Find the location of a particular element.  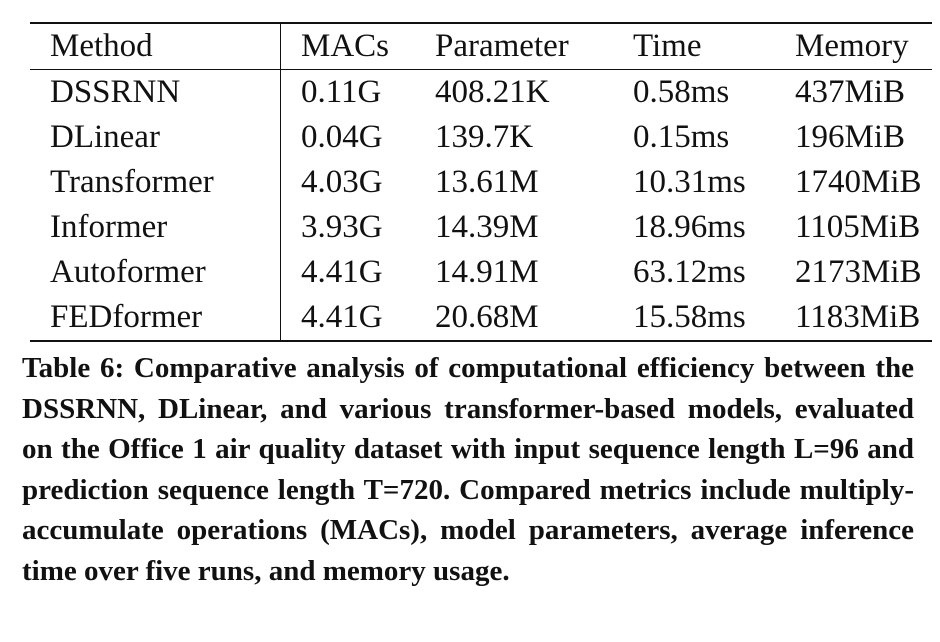

table-row: Autoformer 4.41G 14.91M 63.12ms 2173MiB is located at coordinates (481, 272).